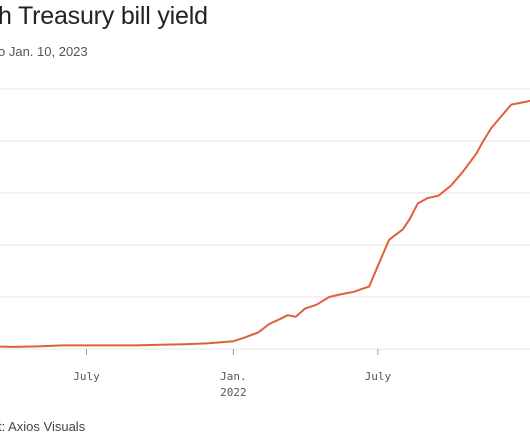  I want to click on chart-subtitle: o Jan. 10, 2023, so click(44, 51).